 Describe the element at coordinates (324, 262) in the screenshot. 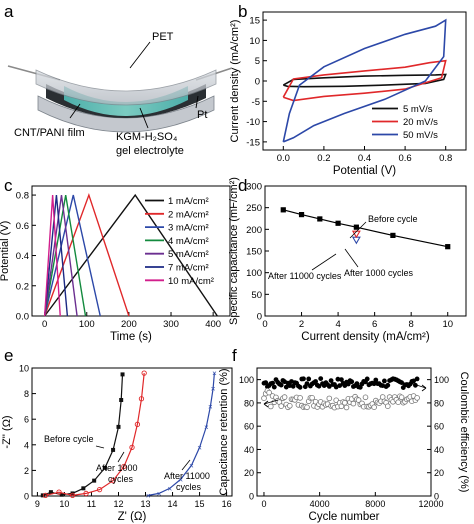

I see `annotation-arrow` at that location.